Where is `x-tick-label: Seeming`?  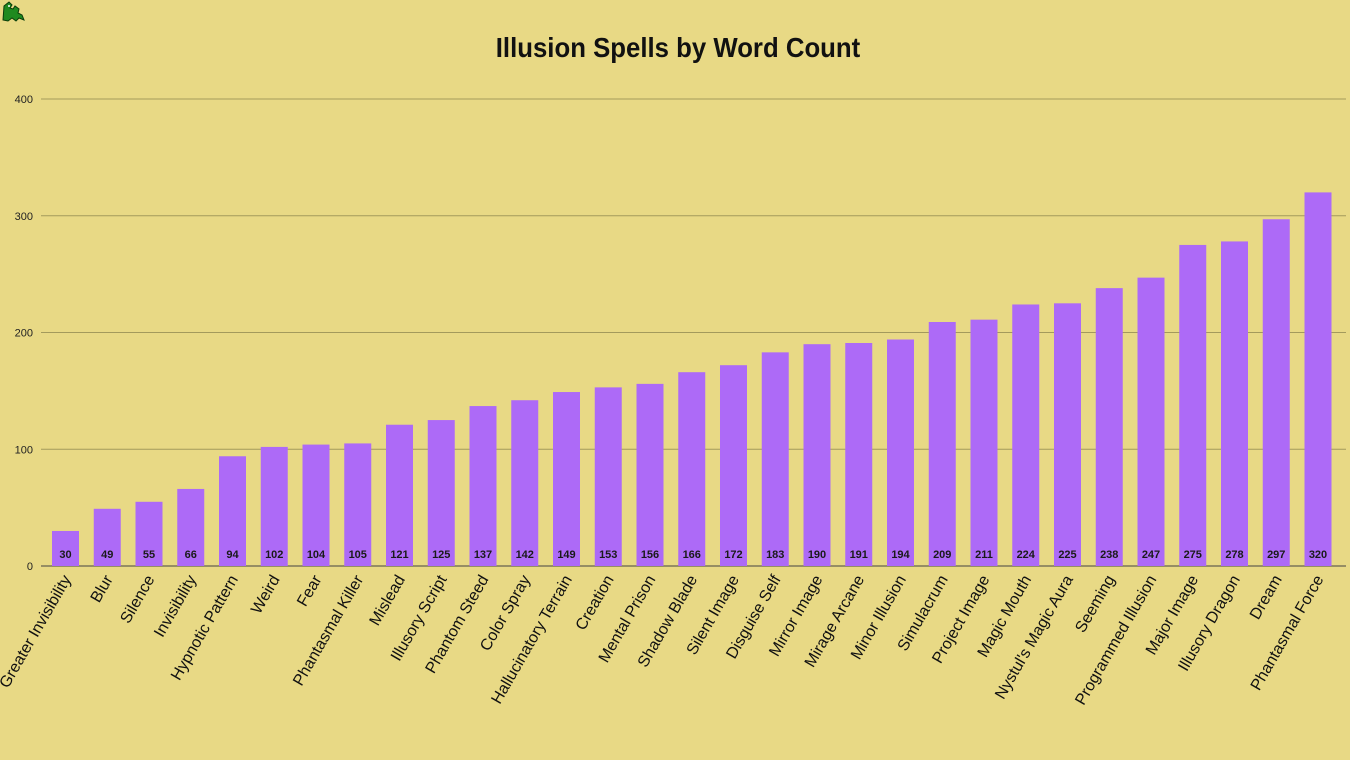 x-tick-label: Seeming is located at coordinates (1095, 604).